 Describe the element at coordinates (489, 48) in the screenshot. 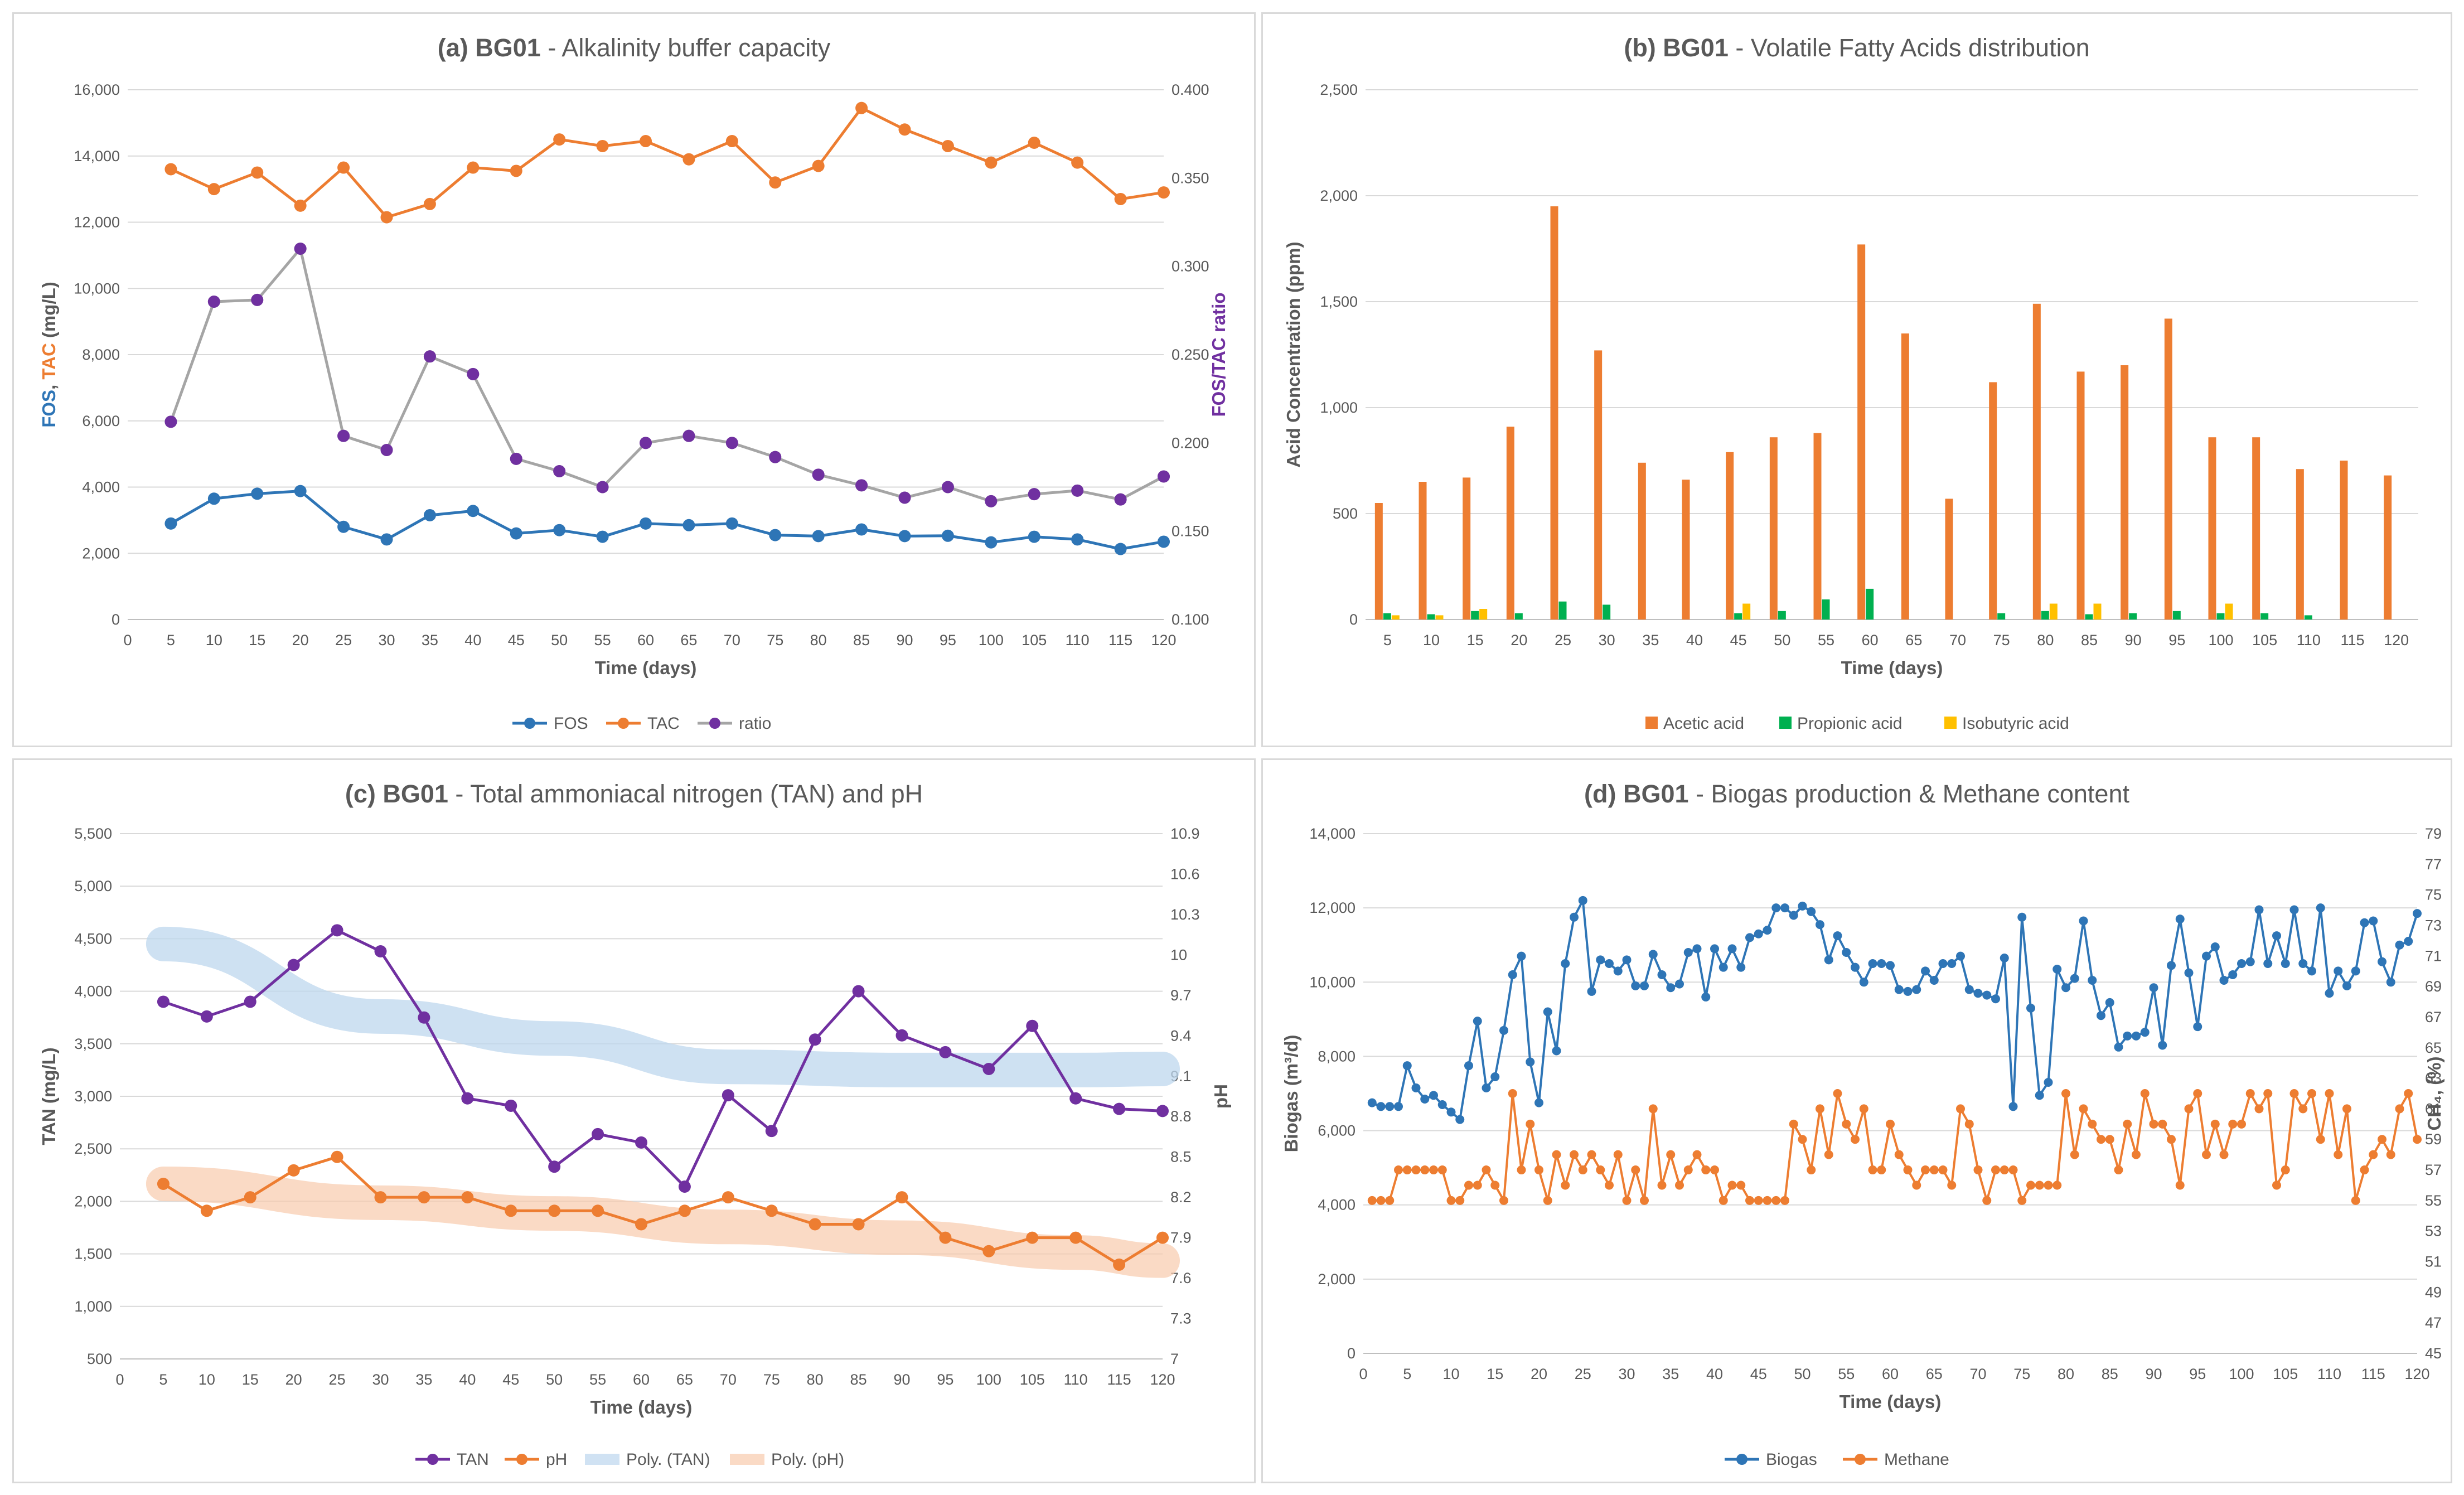

I see `chart-title-panel-label: (a) BG01` at that location.